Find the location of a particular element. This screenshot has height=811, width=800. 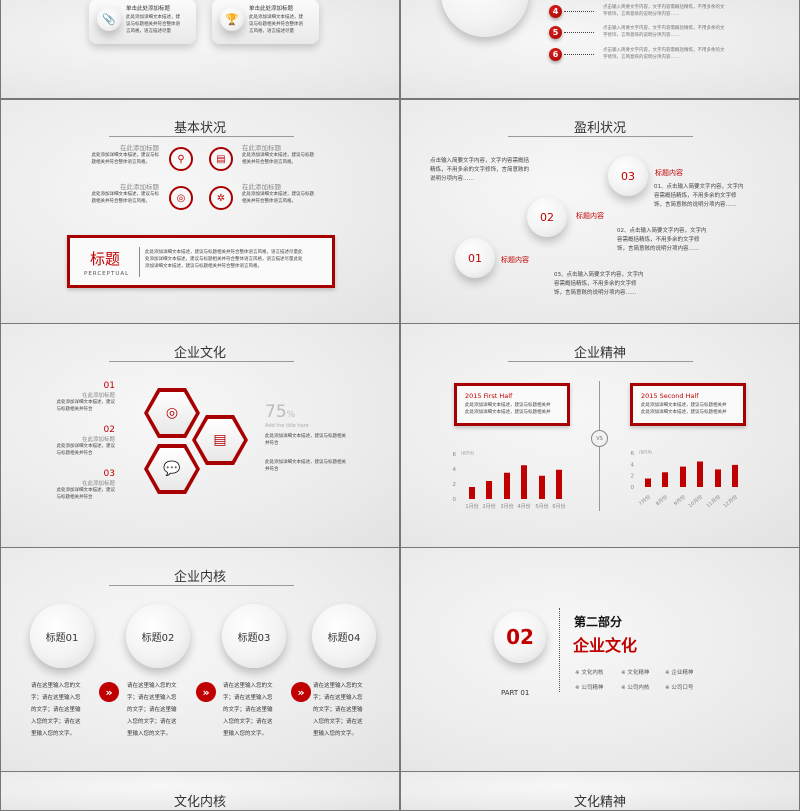

slide-title: 企业精神 is located at coordinates (599, 353).